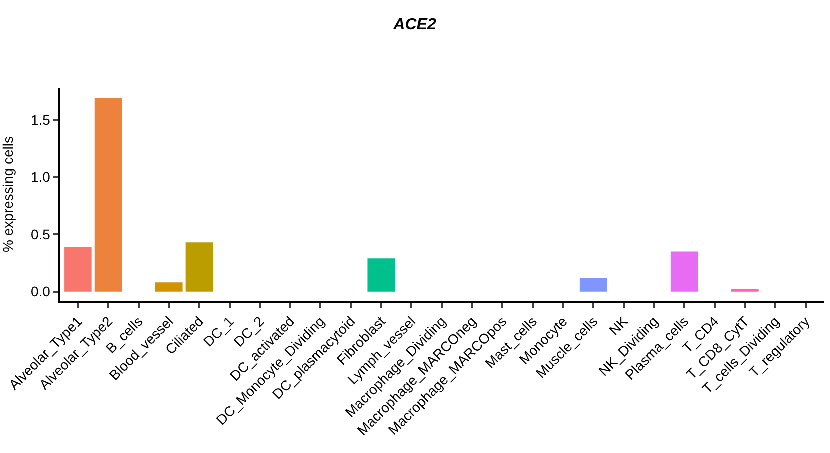 The height and width of the screenshot is (453, 830). What do you see at coordinates (40, 292) in the screenshot?
I see `y-tick-label: 0.0` at bounding box center [40, 292].